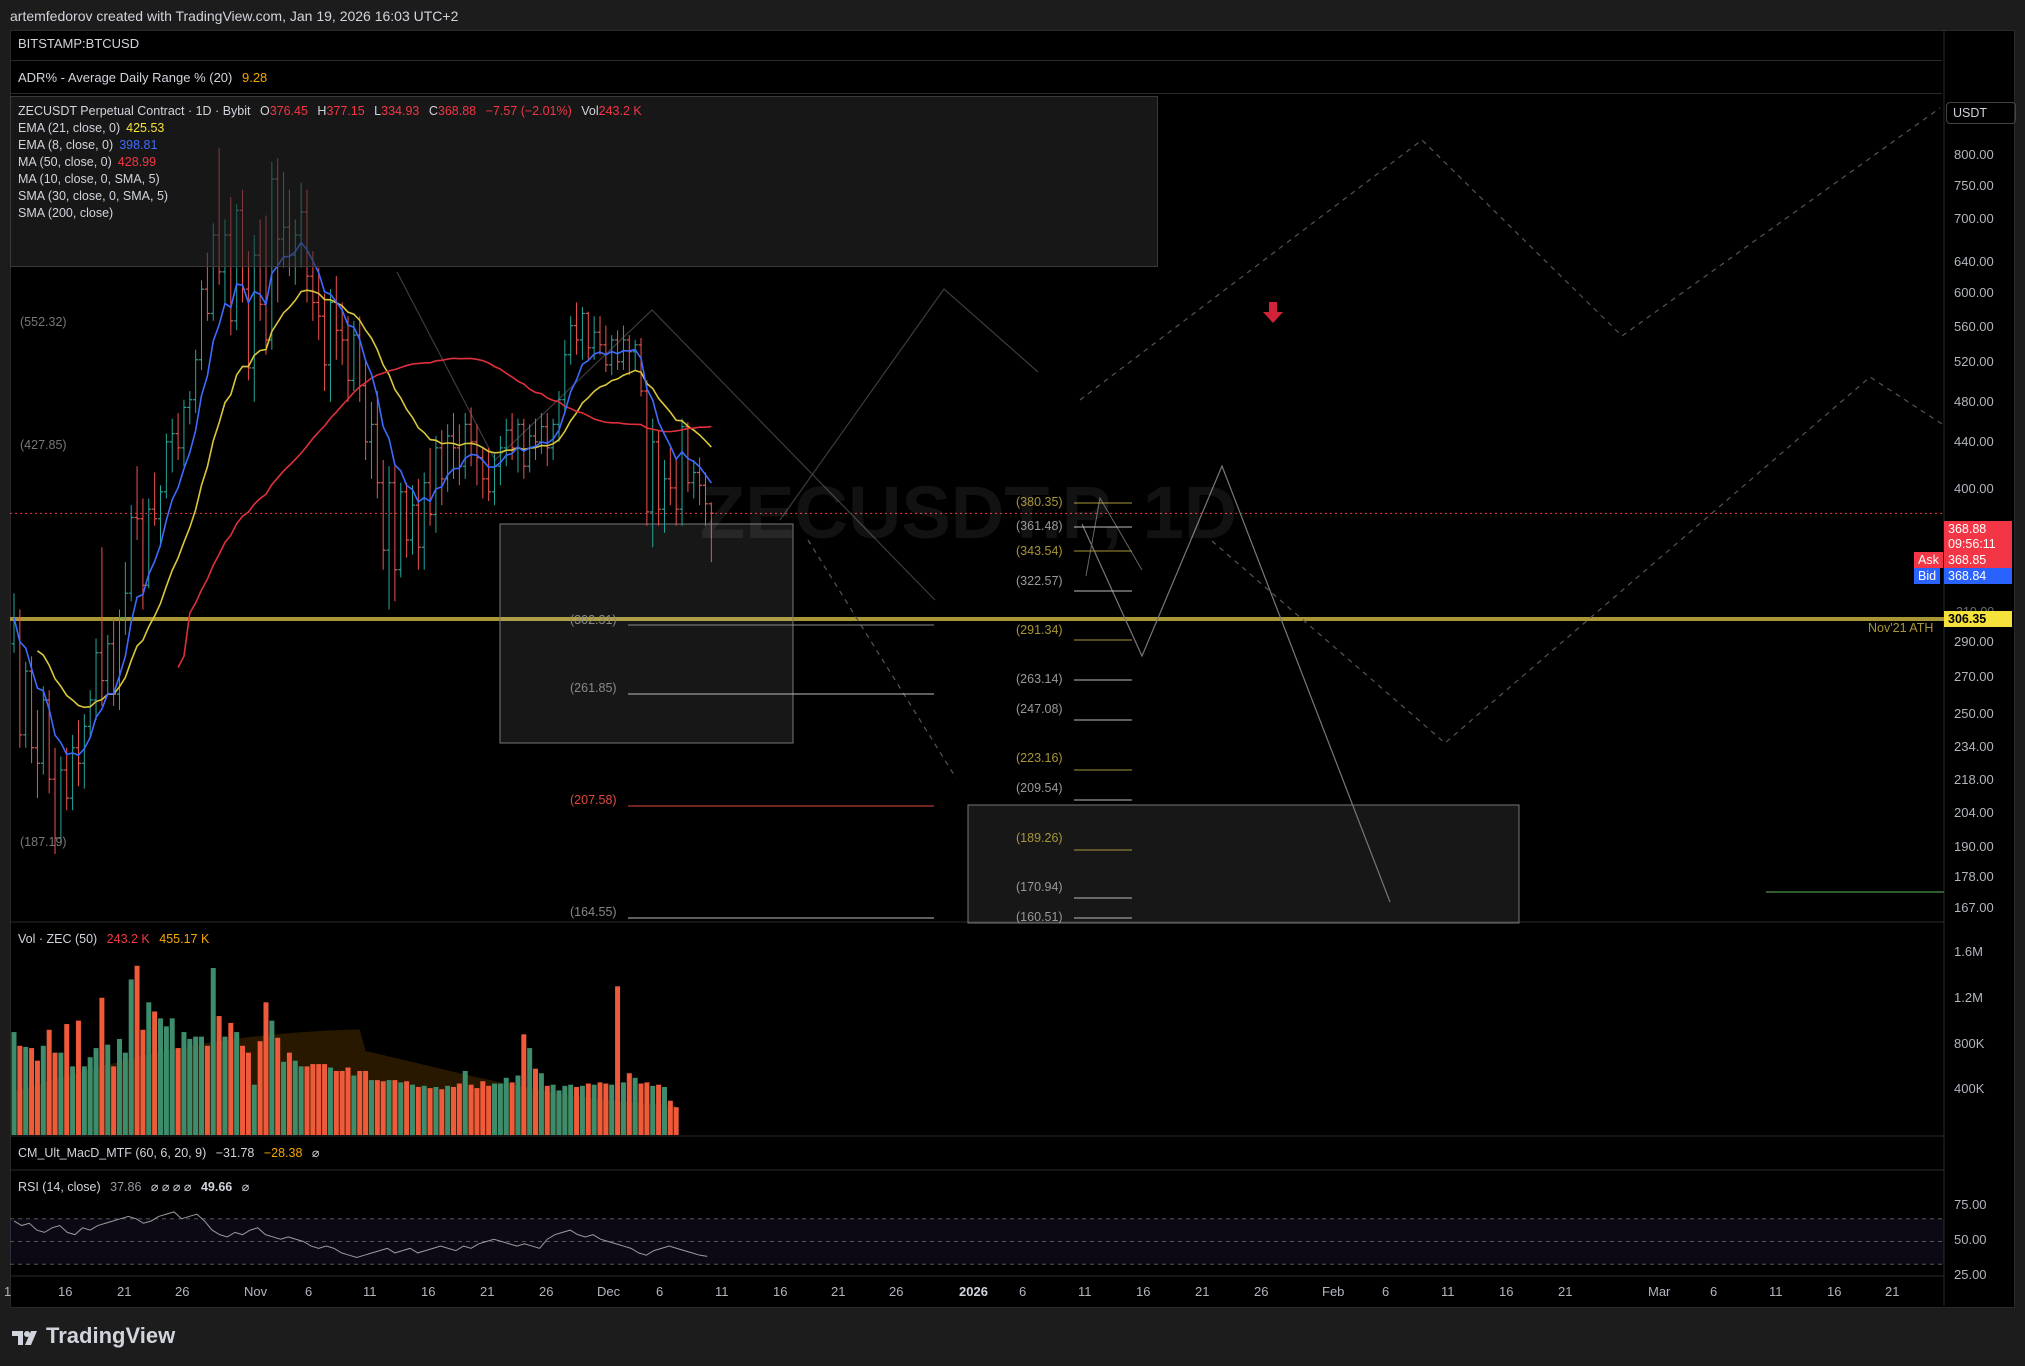 The image size is (2025, 1366). I want to click on price-tick-label: 400.00, so click(1974, 488).